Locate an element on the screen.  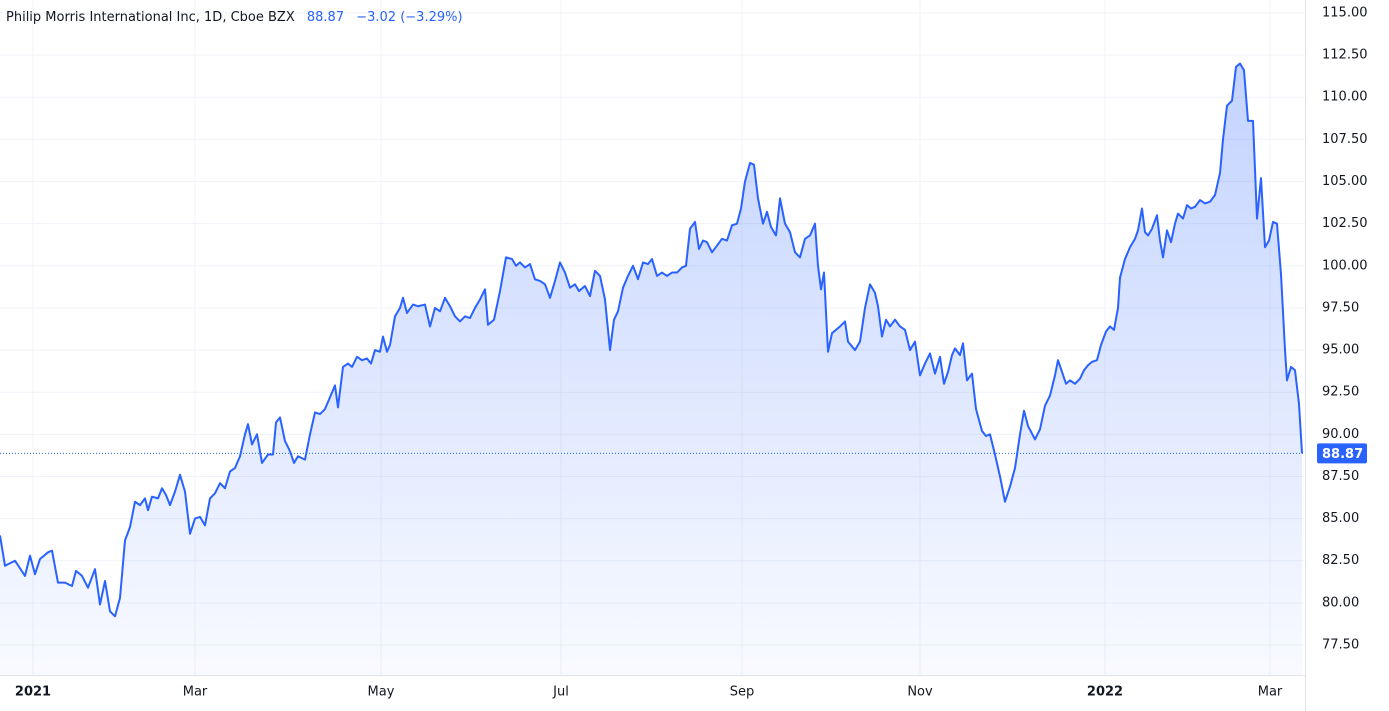
y-tick-label: 115.00 is located at coordinates (1345, 12).